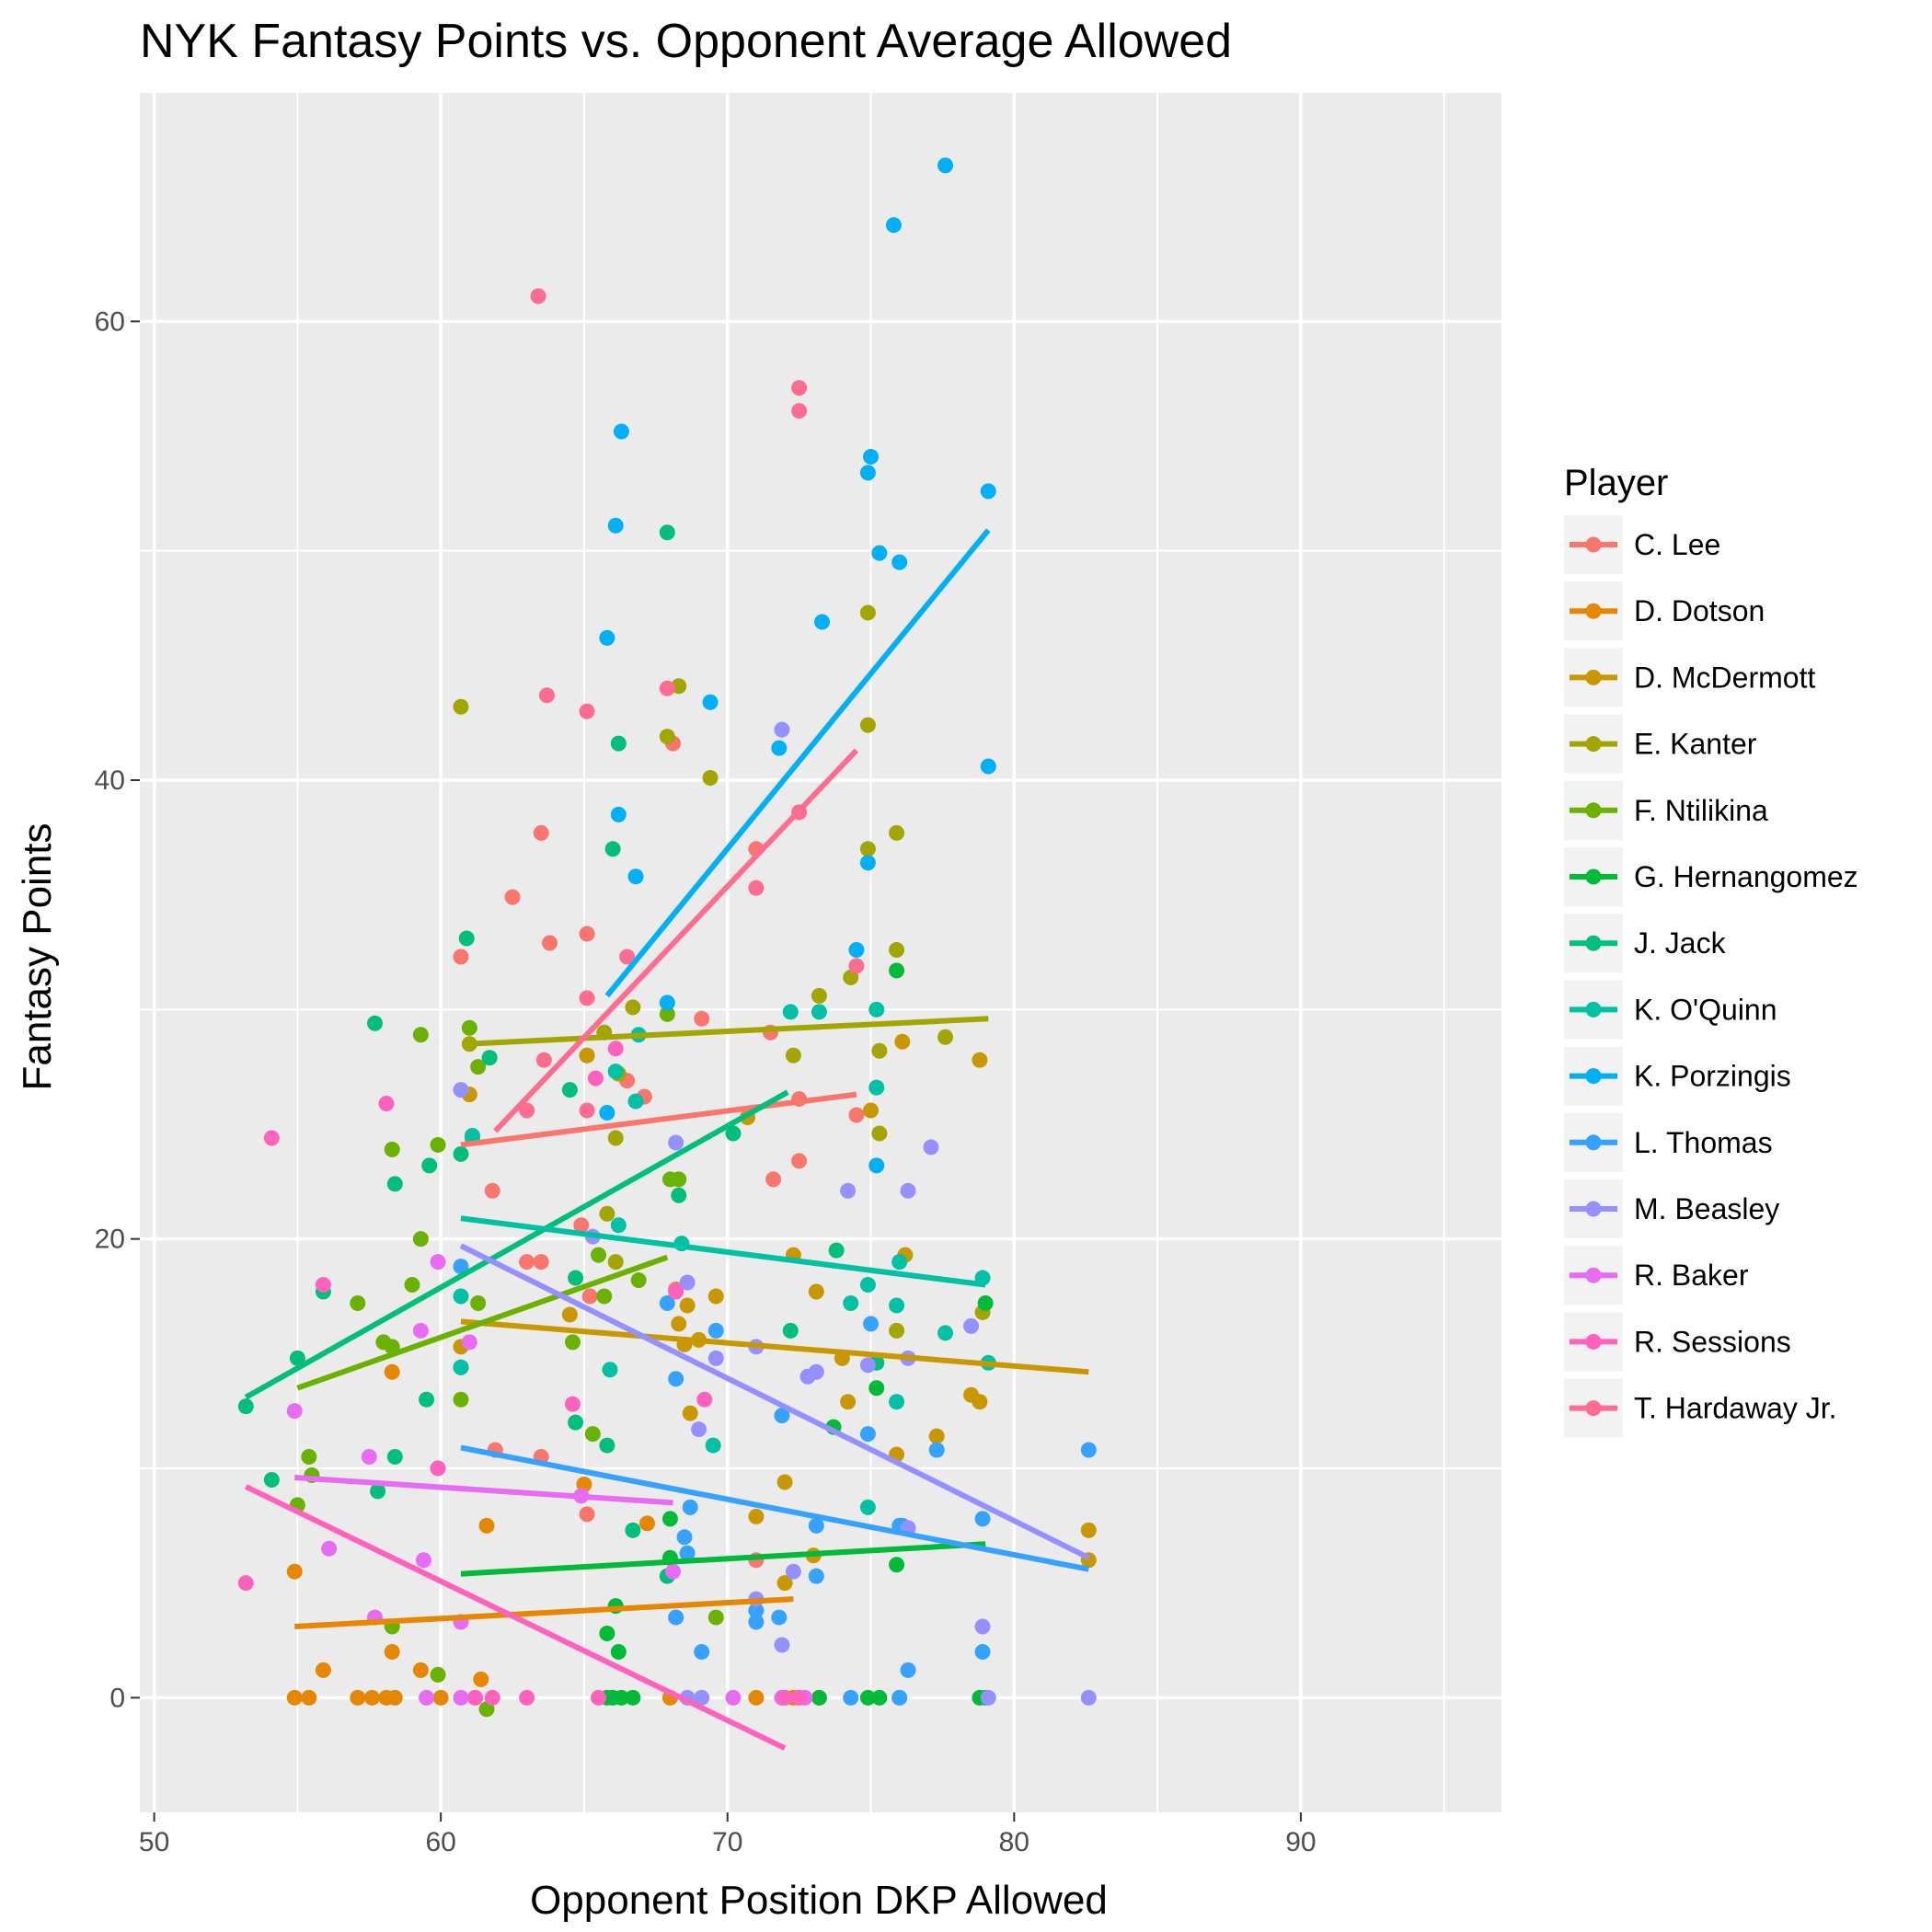 The height and width of the screenshot is (1932, 1932). I want to click on legend-item: J. Jack, so click(1645, 943).